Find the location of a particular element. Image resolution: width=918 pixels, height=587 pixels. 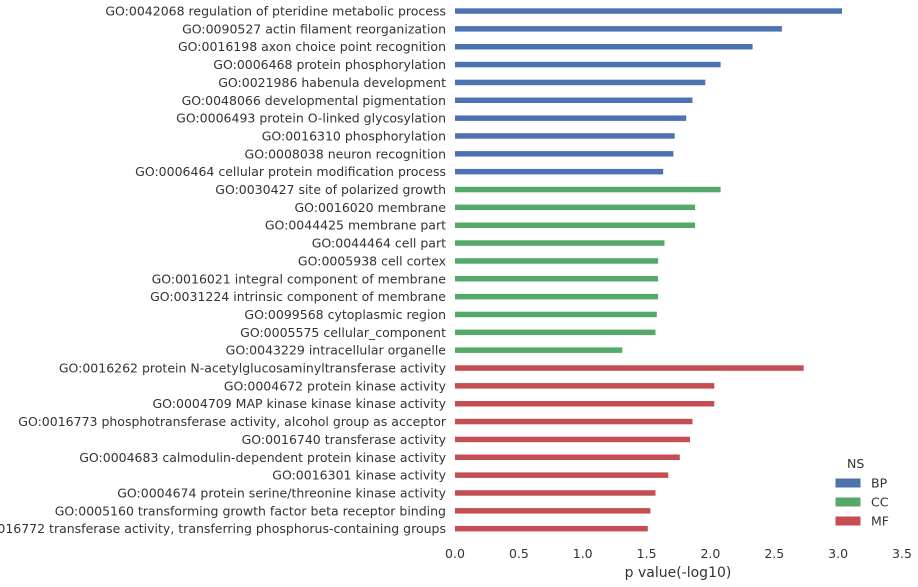

category-label: GO:0016301 kinase activity is located at coordinates (359, 475).